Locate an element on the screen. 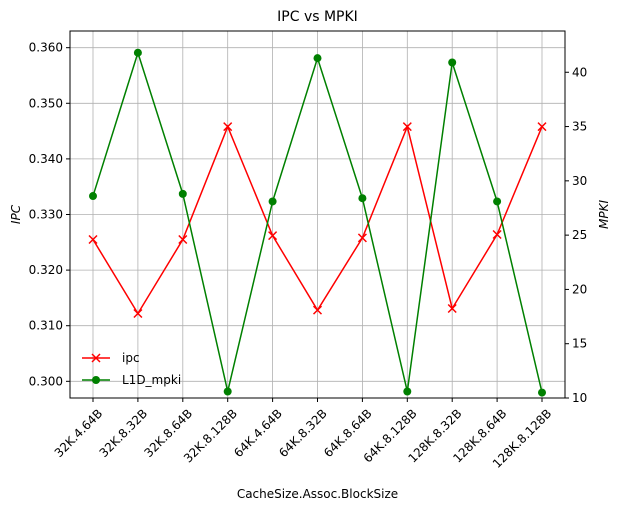 Image resolution: width=623 pixels, height=512 pixels. legend-ipc-label: ipc is located at coordinates (131, 358).